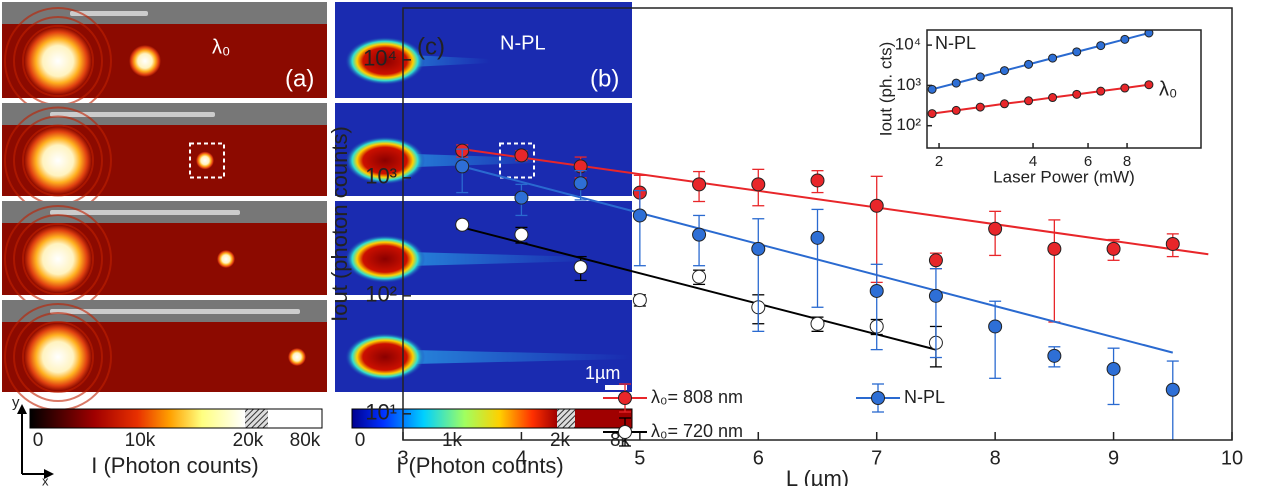 The image size is (1267, 486). Describe the element at coordinates (1232, 458) in the screenshot. I see `x-tick-label: 10` at that location.